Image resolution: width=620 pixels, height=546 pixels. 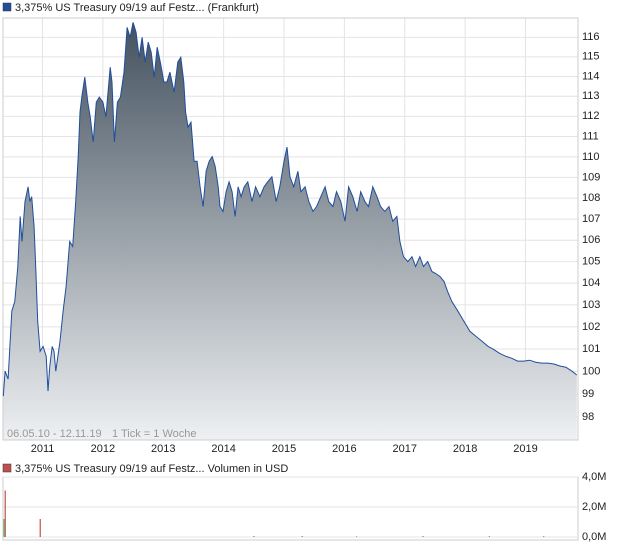 What do you see at coordinates (591, 116) in the screenshot?
I see `y-tick-label: 112` at bounding box center [591, 116].